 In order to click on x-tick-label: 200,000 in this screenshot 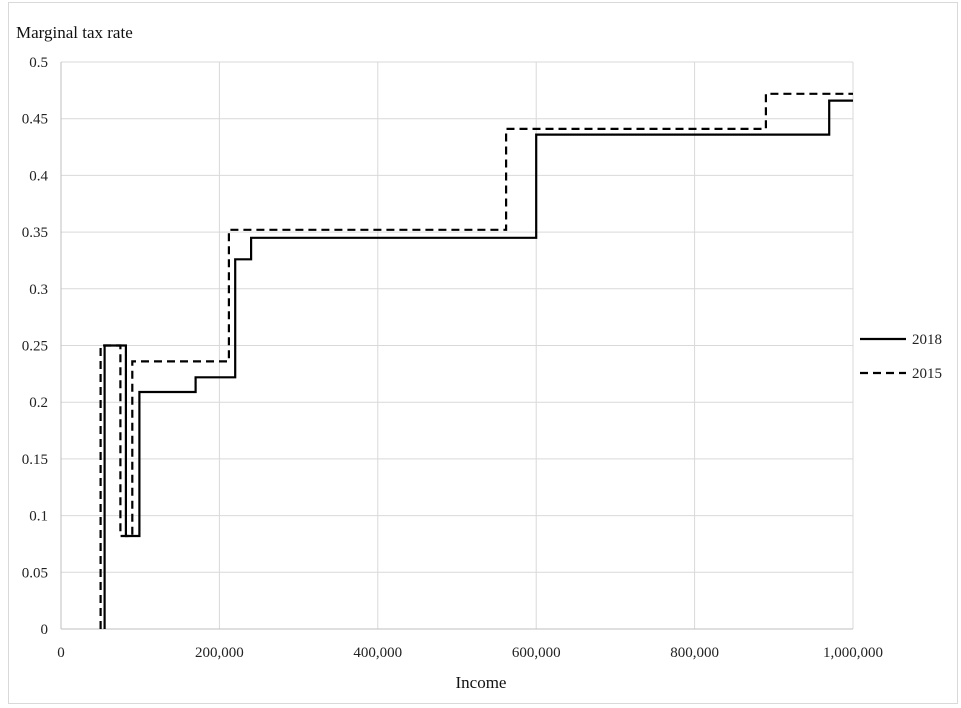, I will do `click(219, 653)`.